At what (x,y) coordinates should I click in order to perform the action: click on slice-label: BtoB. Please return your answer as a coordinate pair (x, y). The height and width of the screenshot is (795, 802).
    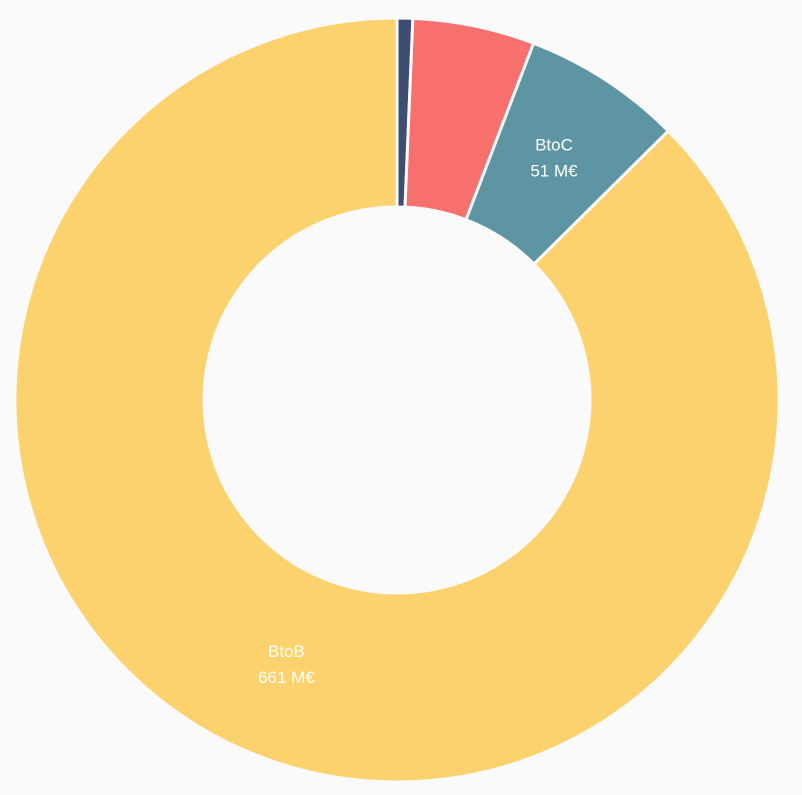
    Looking at the image, I should click on (286, 651).